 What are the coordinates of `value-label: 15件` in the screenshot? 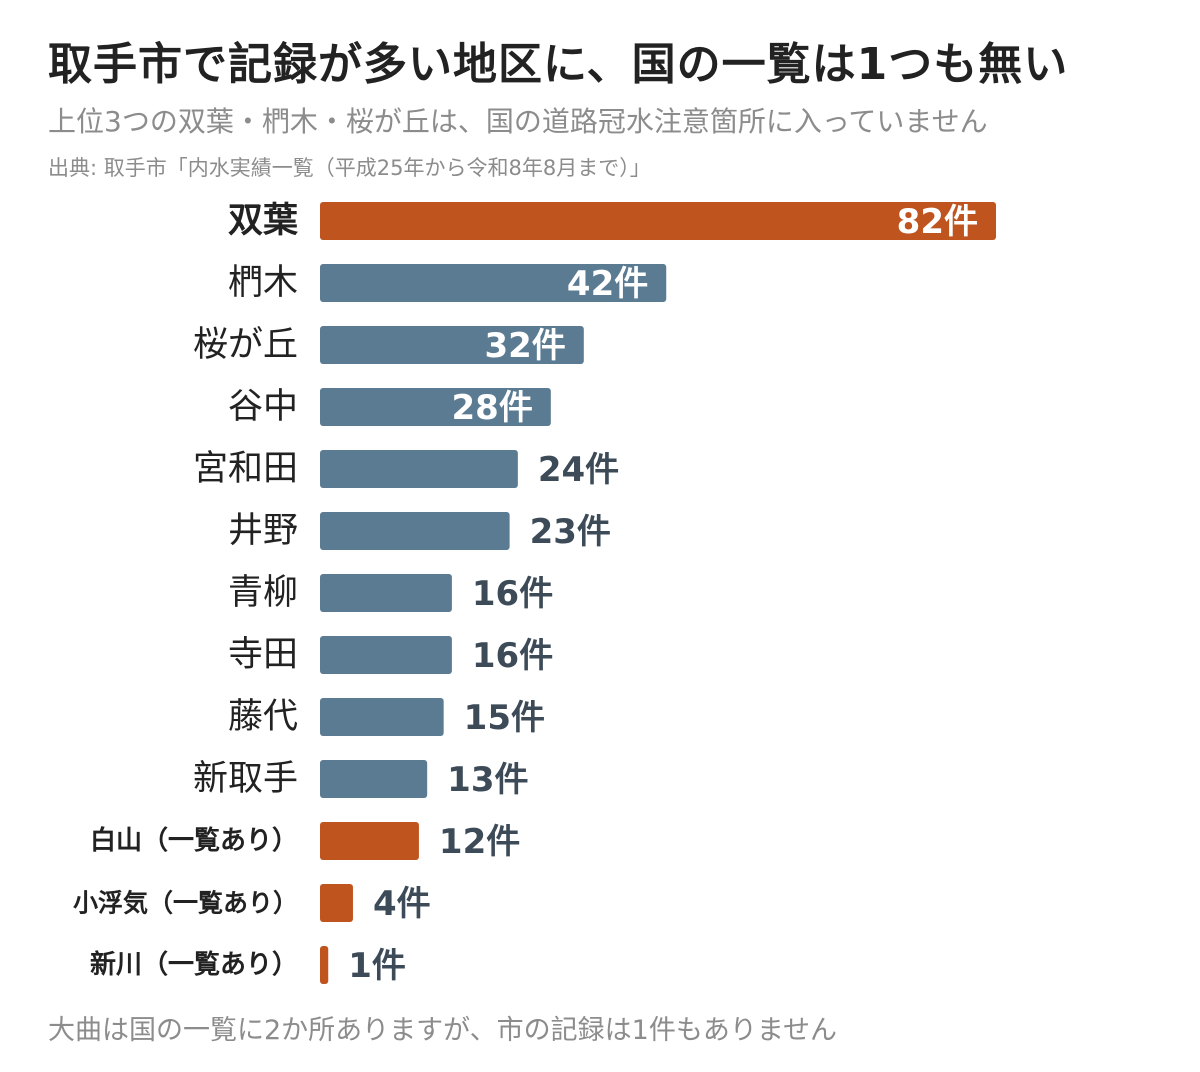 It's located at (504, 718).